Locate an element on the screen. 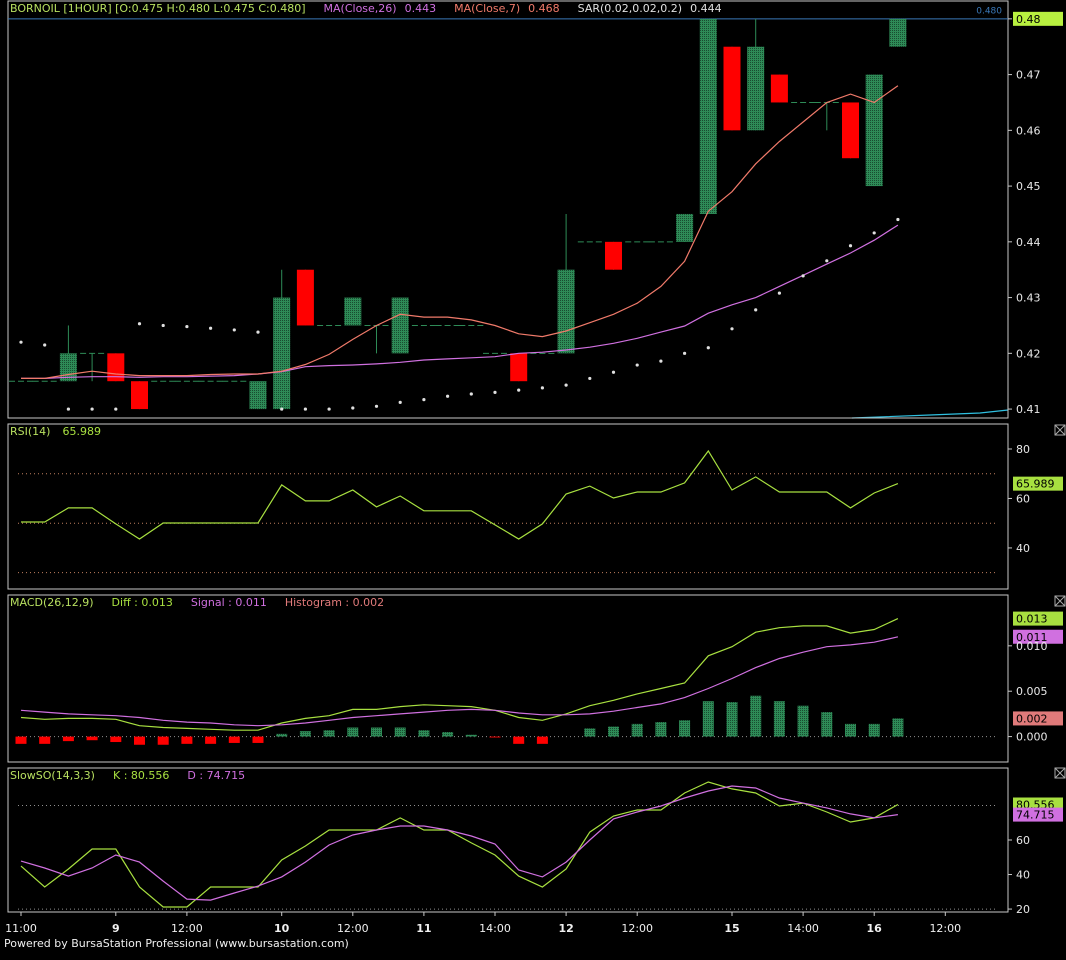 This screenshot has width=1066, height=960. legend-value: 0.013 is located at coordinates (157, 602).